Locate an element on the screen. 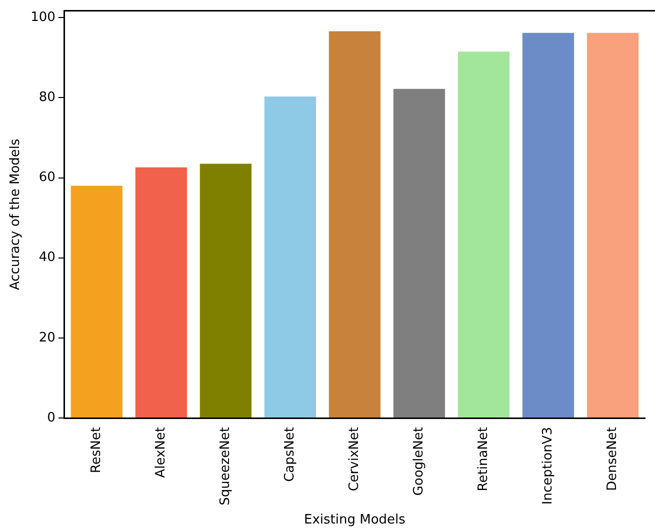  x-tick-label: SqueezeNet is located at coordinates (226, 466).